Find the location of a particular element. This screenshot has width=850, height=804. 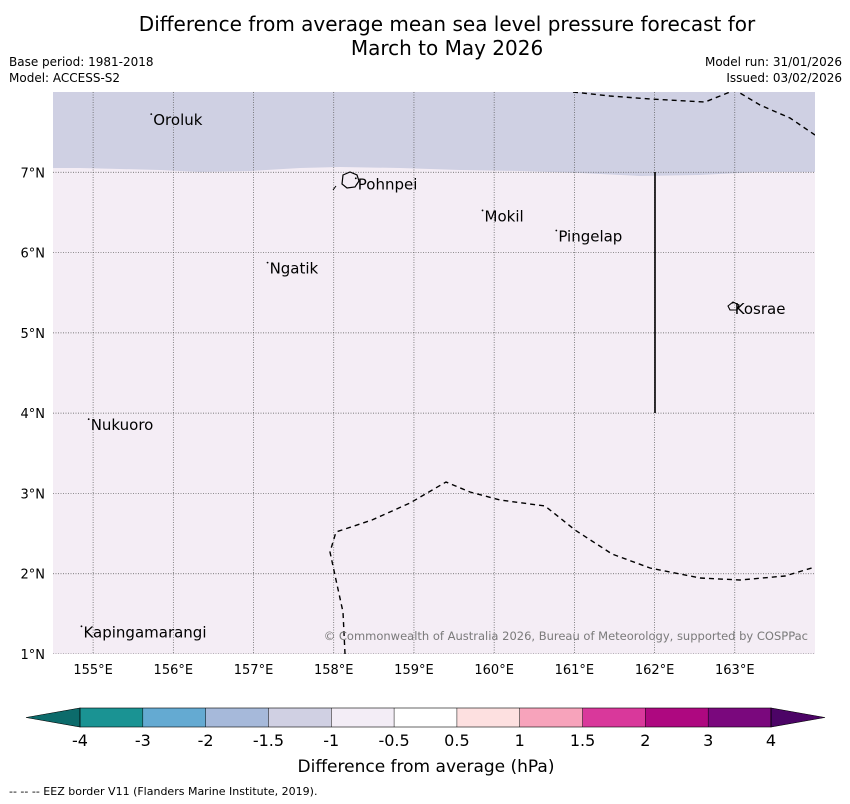

lon-tick-label: 159°E is located at coordinates (414, 670).